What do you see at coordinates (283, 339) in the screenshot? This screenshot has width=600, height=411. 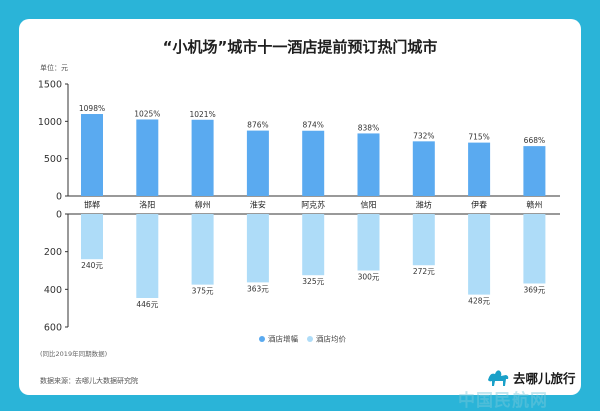 I see `legend-label-growth: 酒店增幅` at bounding box center [283, 339].